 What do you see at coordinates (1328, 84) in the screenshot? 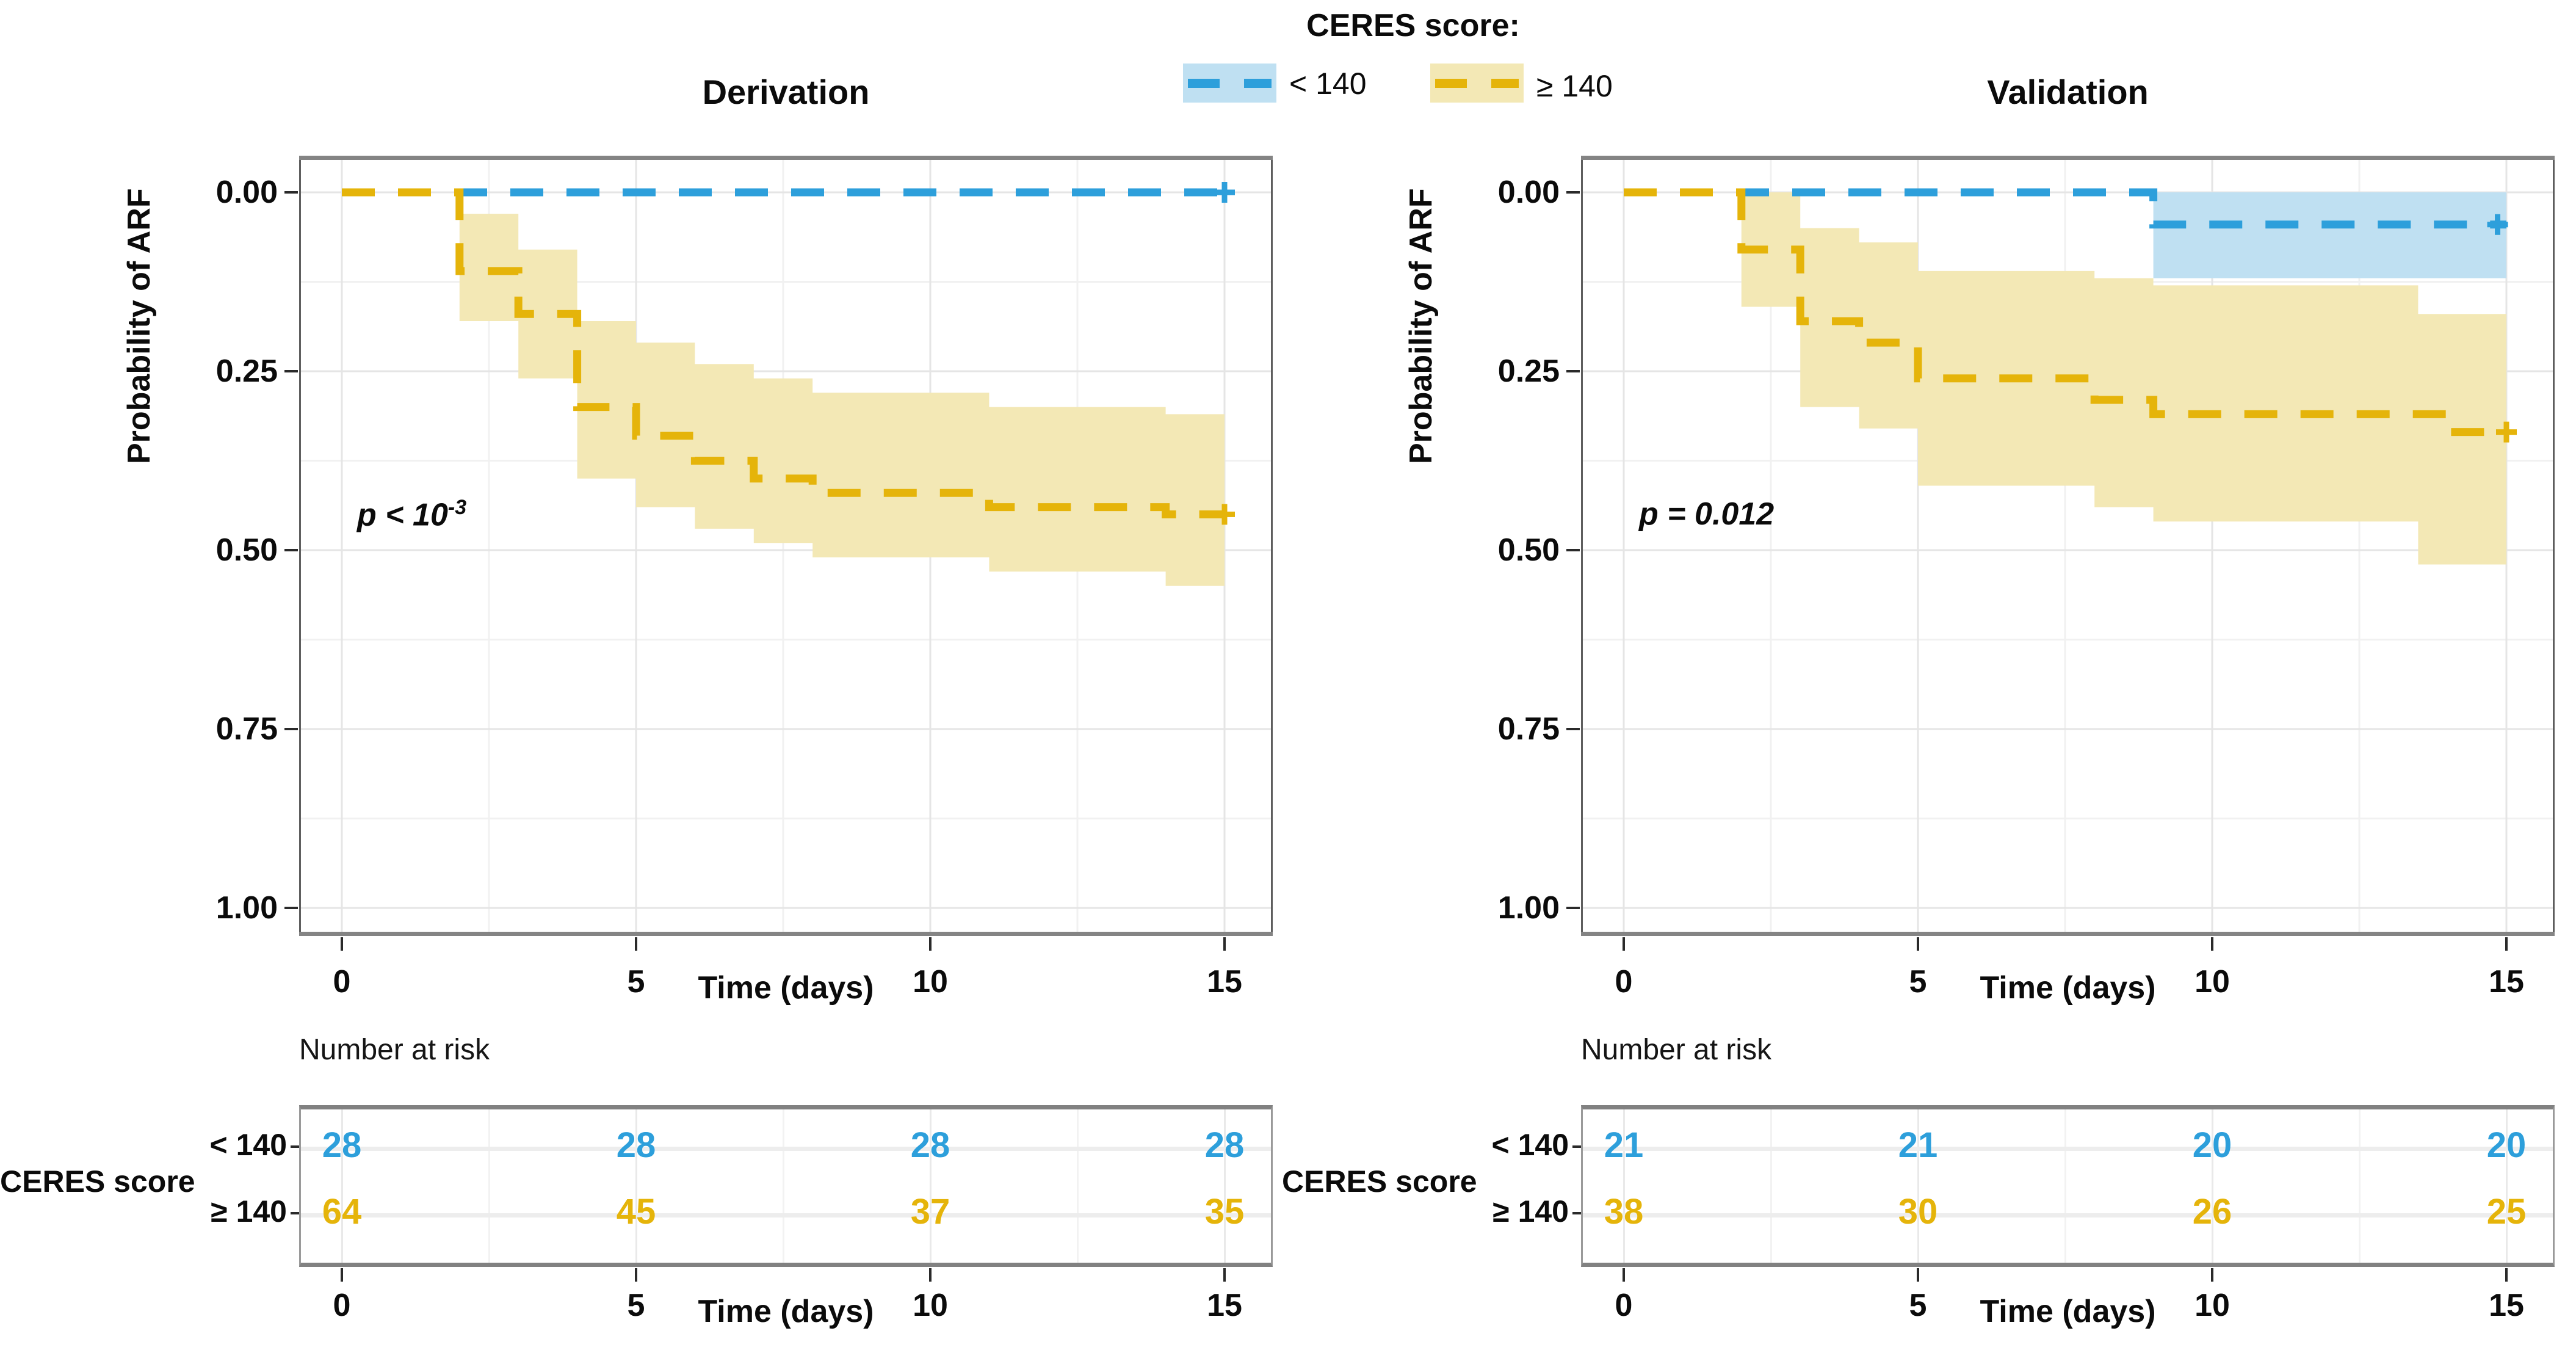
I see `legend-item-lt140: < 140` at bounding box center [1328, 84].